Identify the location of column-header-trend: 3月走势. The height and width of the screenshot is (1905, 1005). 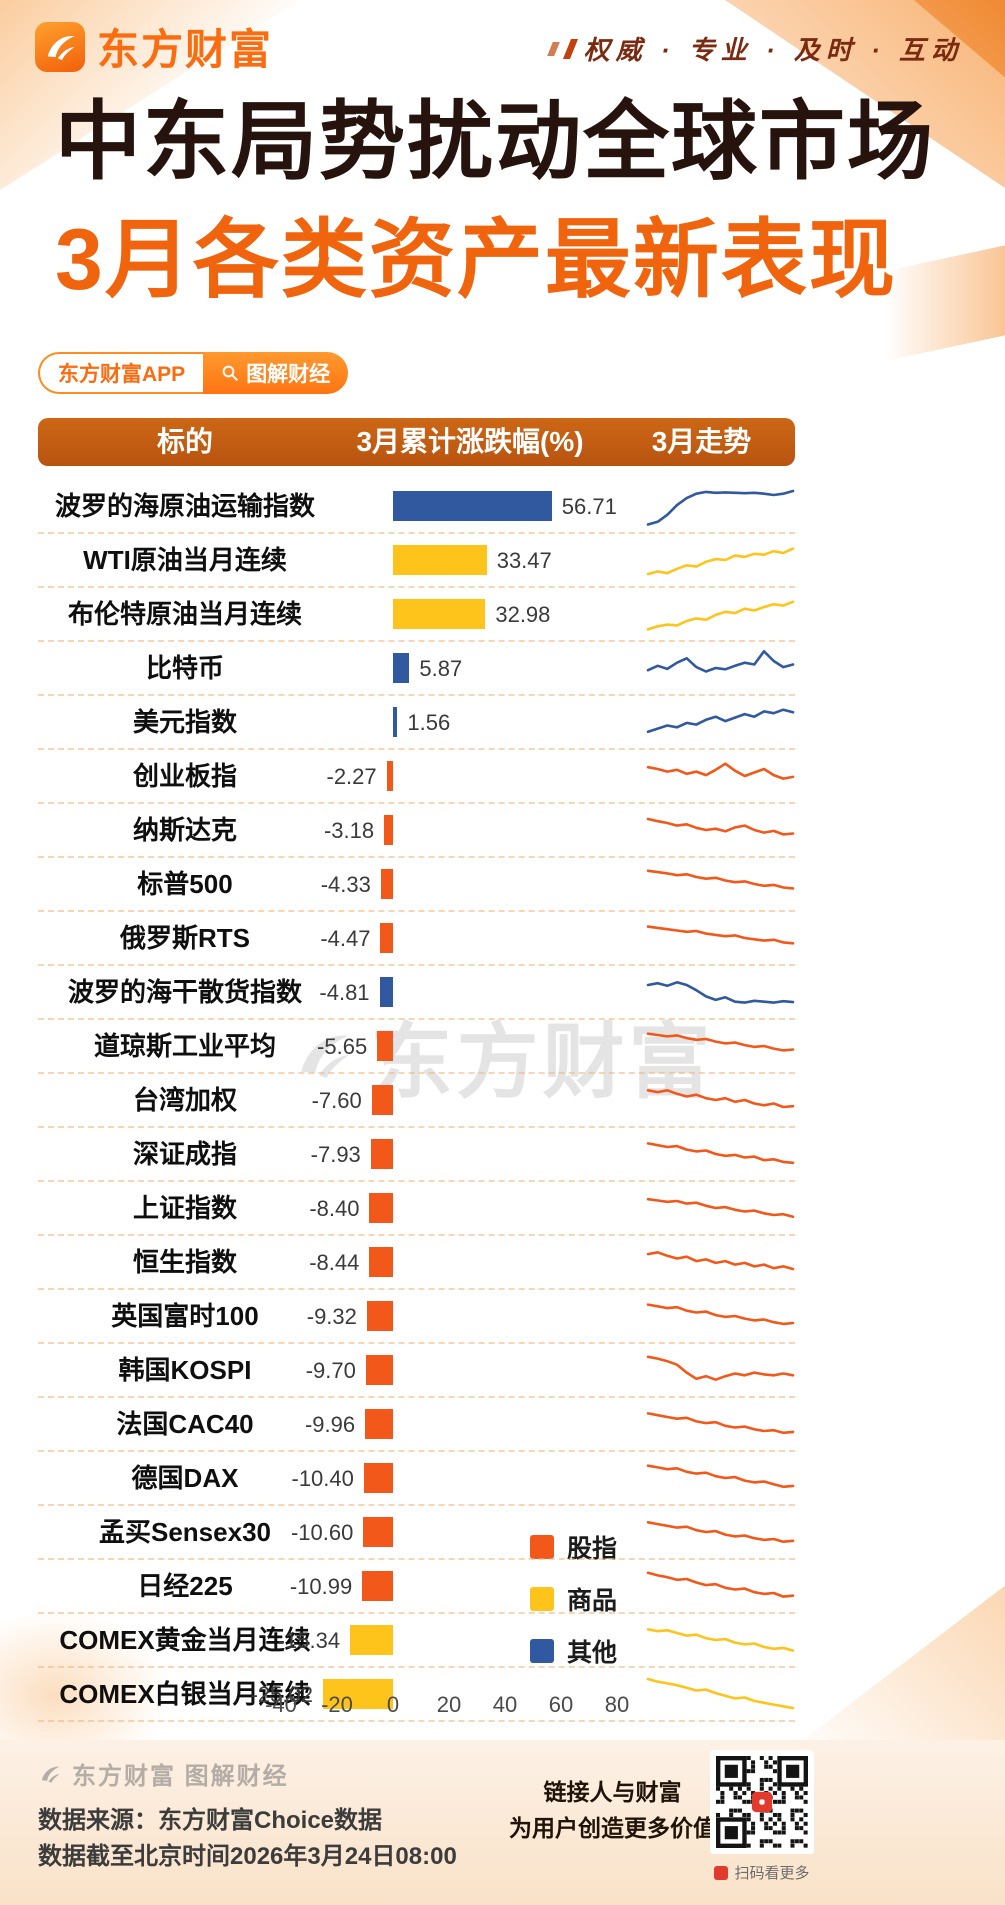
(701, 441).